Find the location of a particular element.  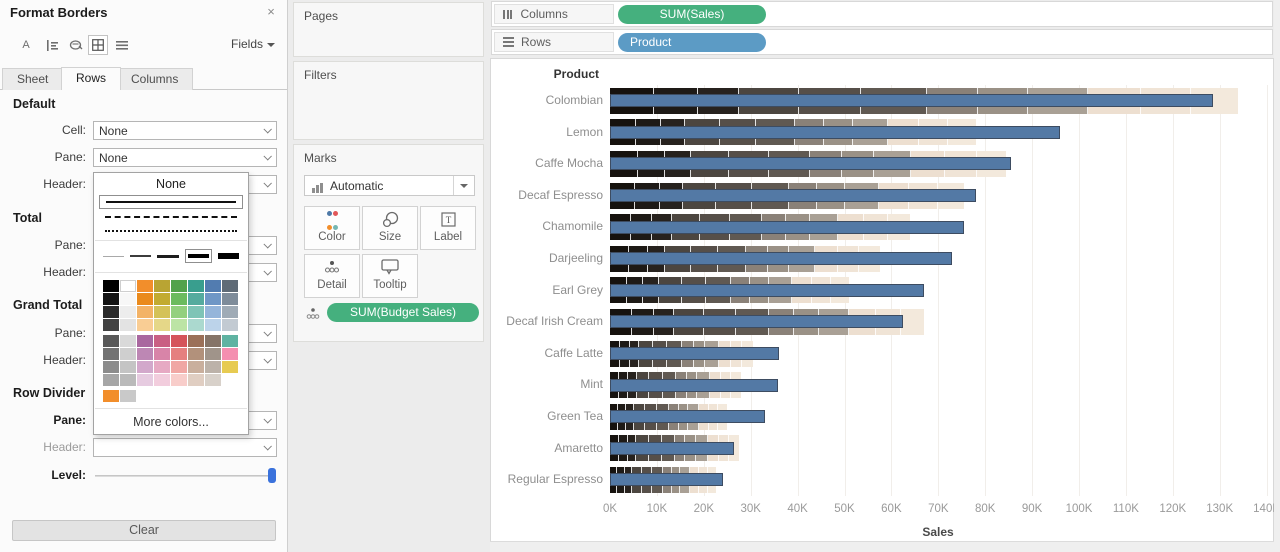

row-label: Decaf Irish Cream is located at coordinates (554, 321).